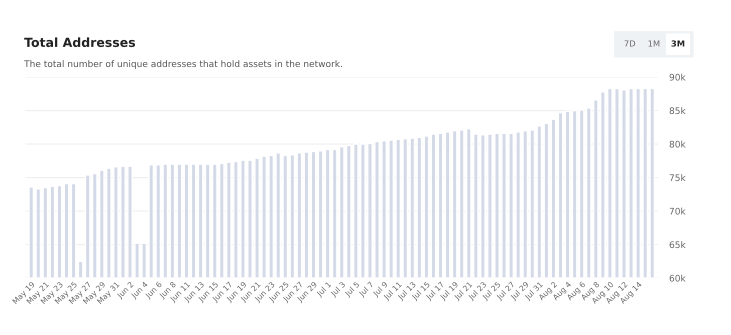  Describe the element at coordinates (678, 244) in the screenshot. I see `y-tick-label: 65k` at that location.